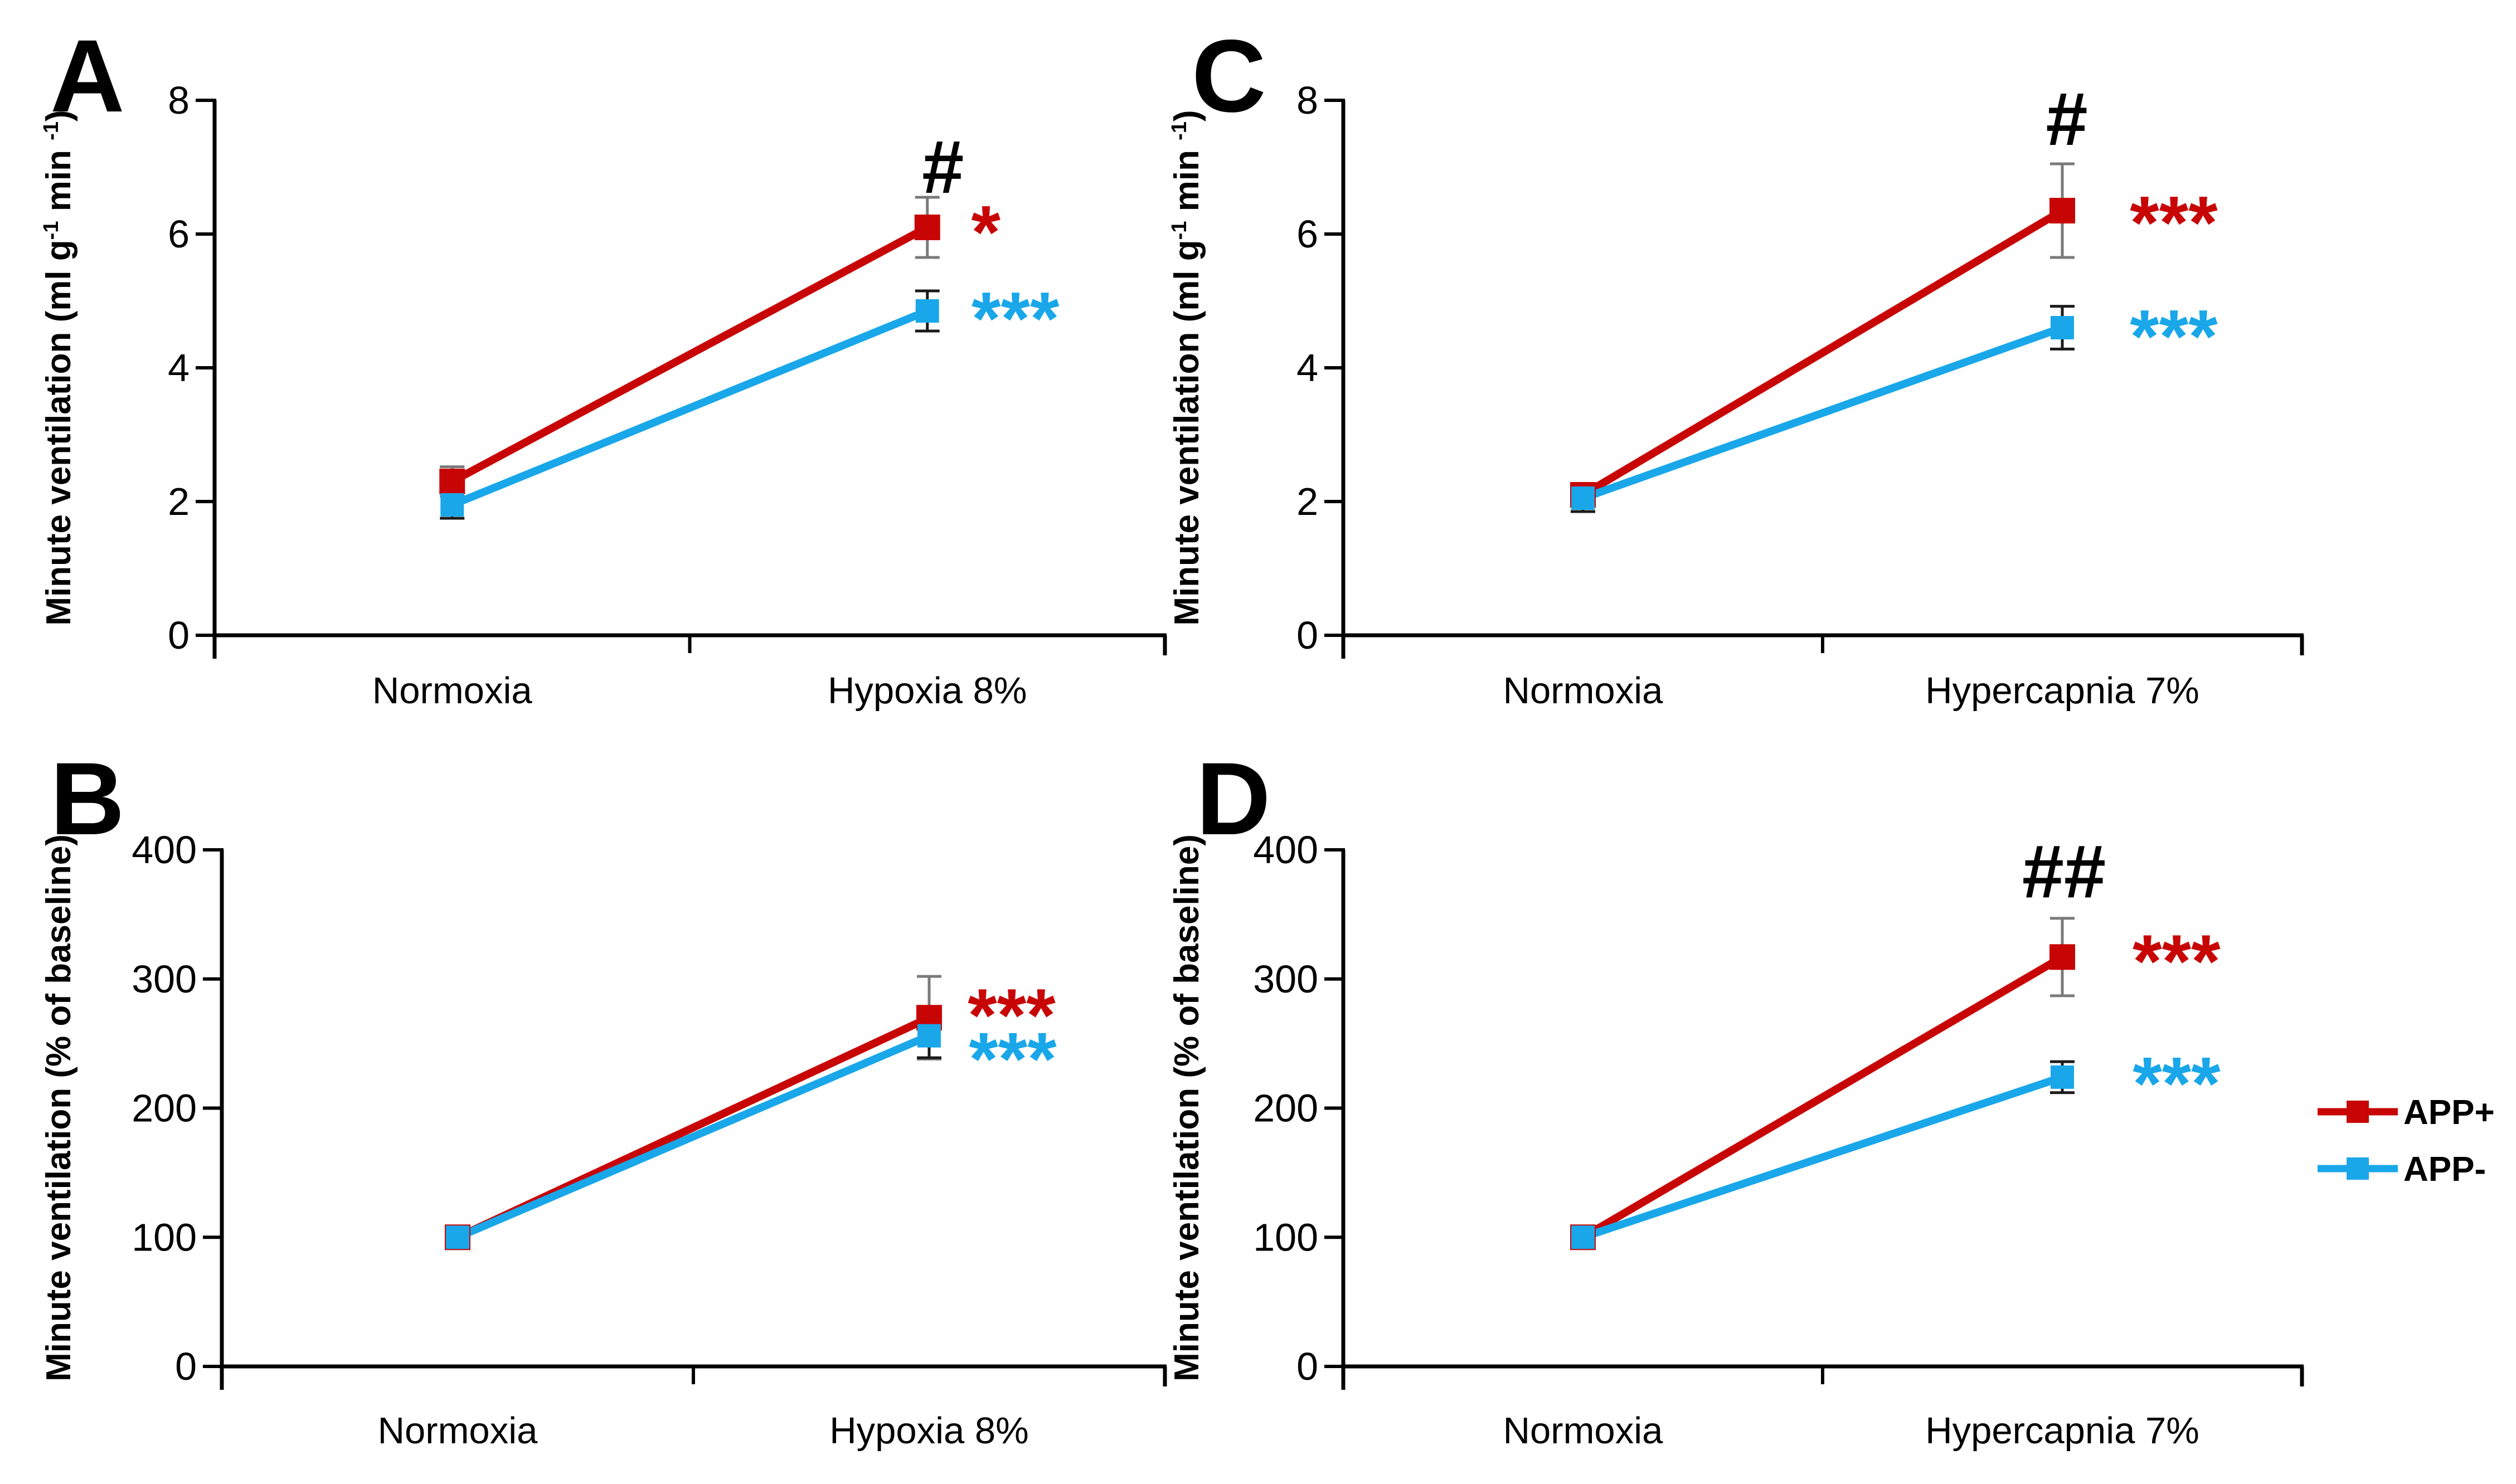 The image size is (2516, 1484). I want to click on legend-item-app-plus: APP+, so click(2406, 1112).